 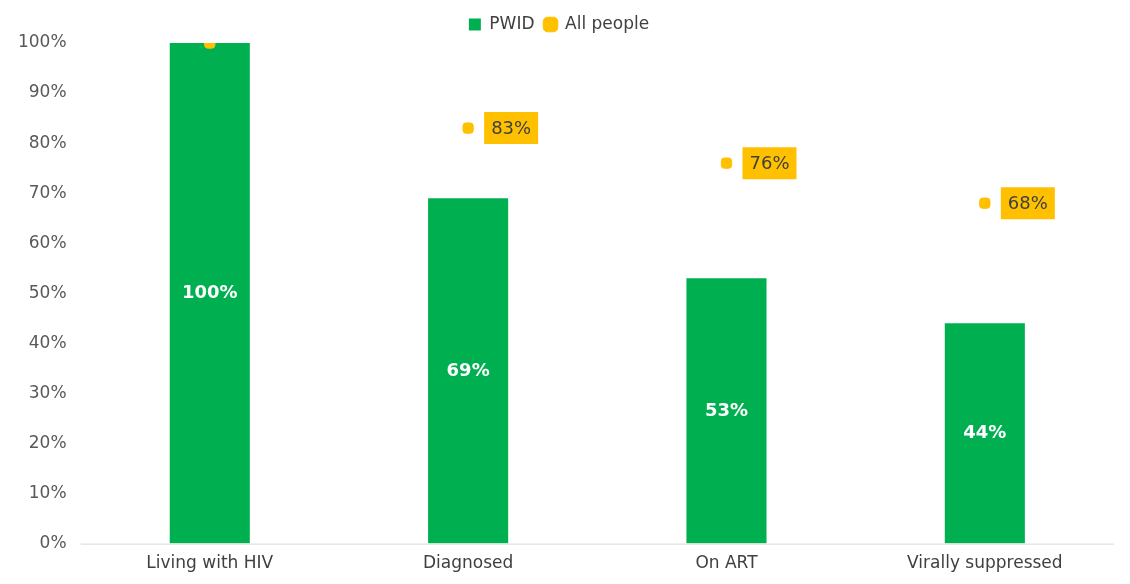 I want to click on data-label: 44%, so click(x=985, y=432).